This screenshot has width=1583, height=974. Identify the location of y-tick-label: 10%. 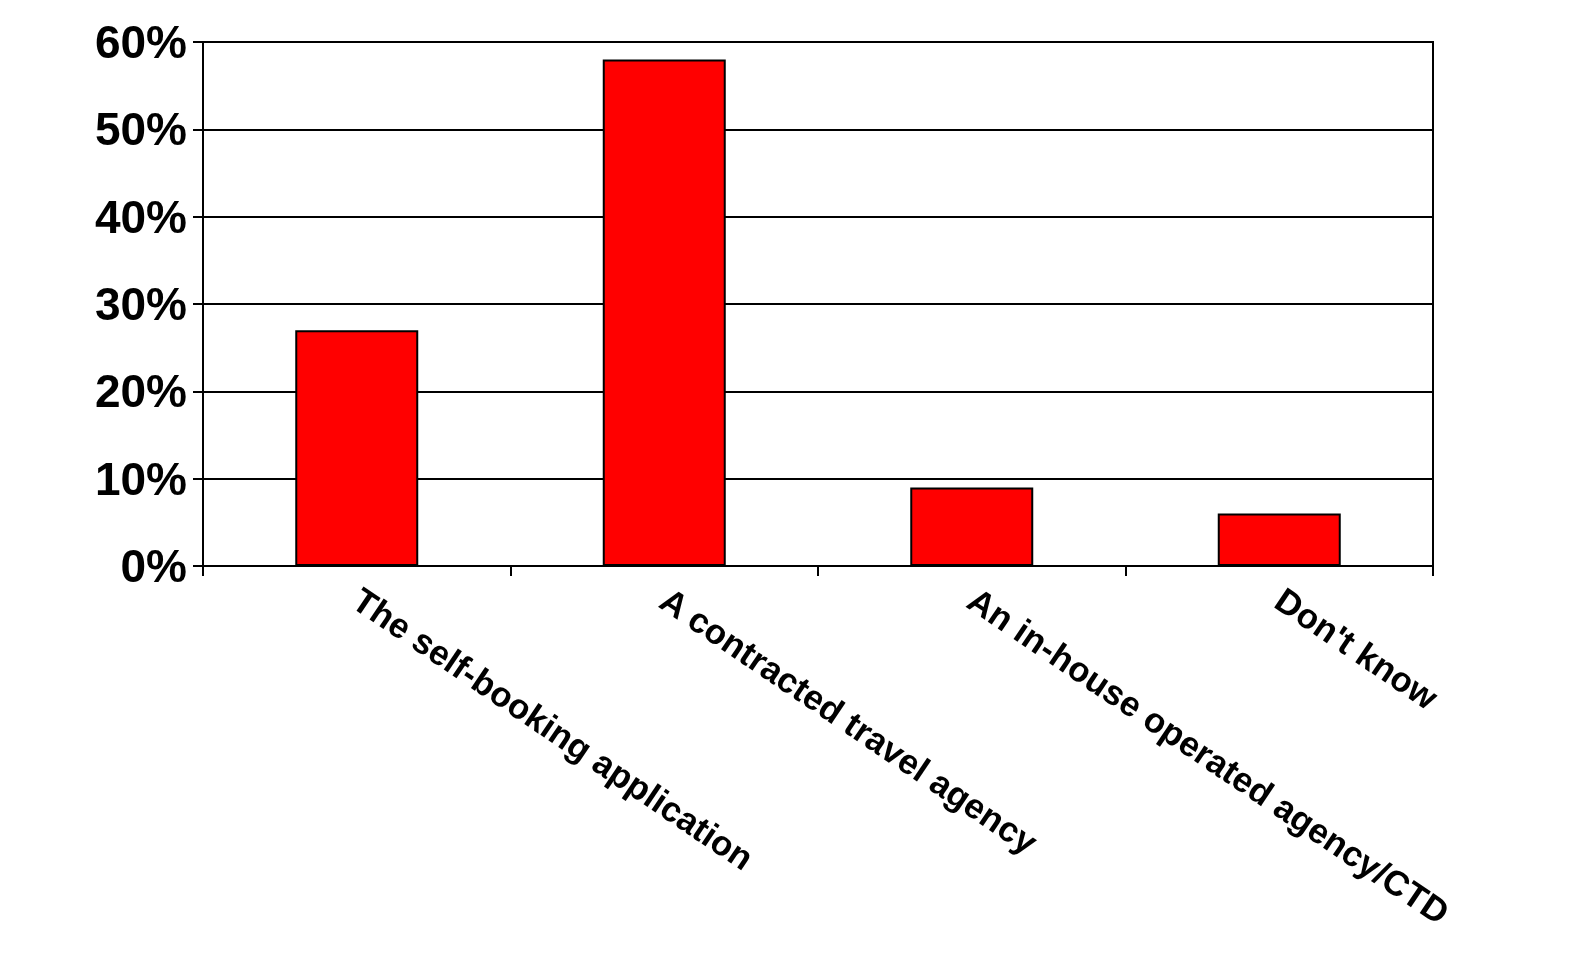
(140, 478).